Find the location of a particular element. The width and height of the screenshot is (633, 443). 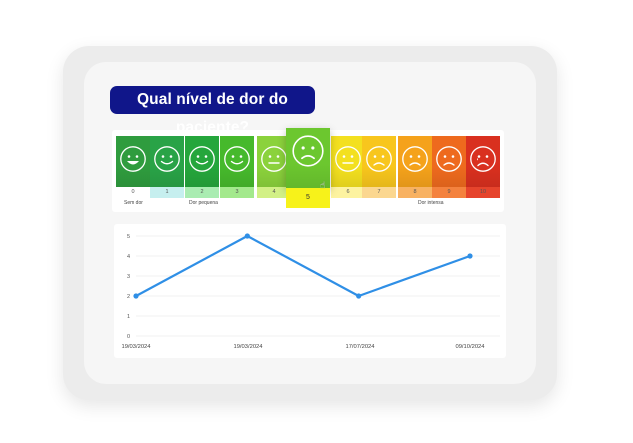

question-title: Qual nível de dor do paciente? is located at coordinates (212, 111).